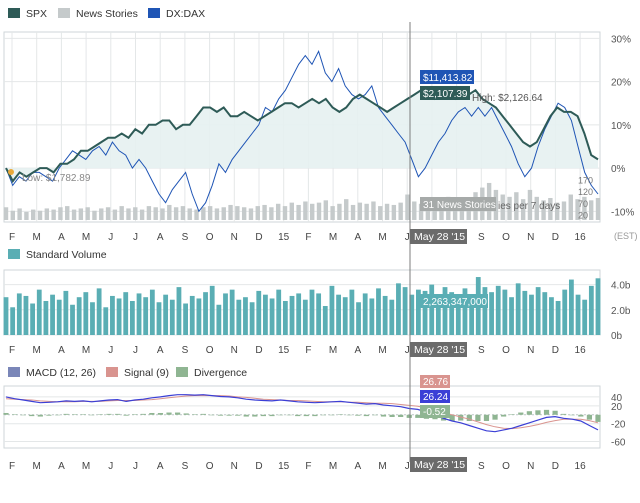 The height and width of the screenshot is (503, 640). Describe the element at coordinates (146, 373) in the screenshot. I see `legend-label-signal: Signal (9)` at that location.